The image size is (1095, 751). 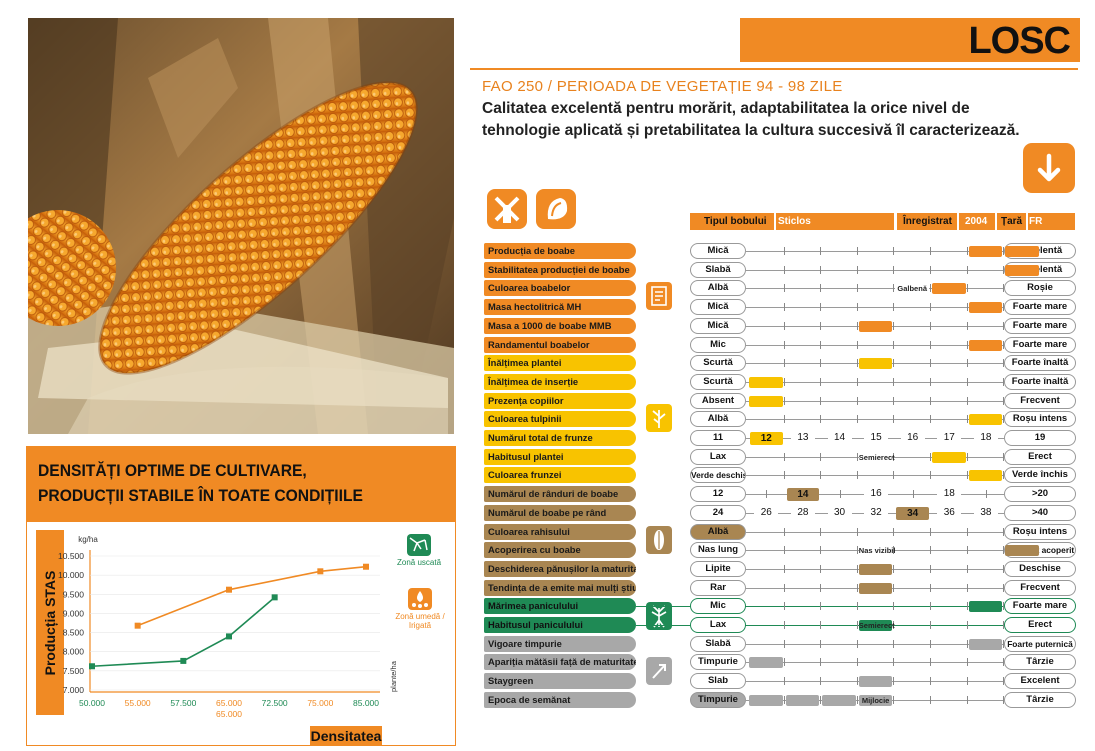 I want to click on trait-number: 16, so click(x=876, y=494).